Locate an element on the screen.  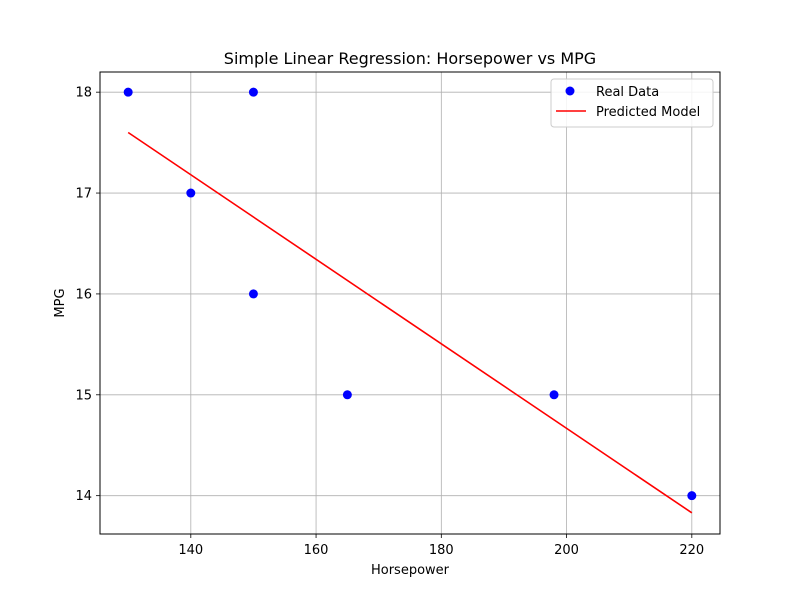
y-tick-label: 14 is located at coordinates (83, 496).